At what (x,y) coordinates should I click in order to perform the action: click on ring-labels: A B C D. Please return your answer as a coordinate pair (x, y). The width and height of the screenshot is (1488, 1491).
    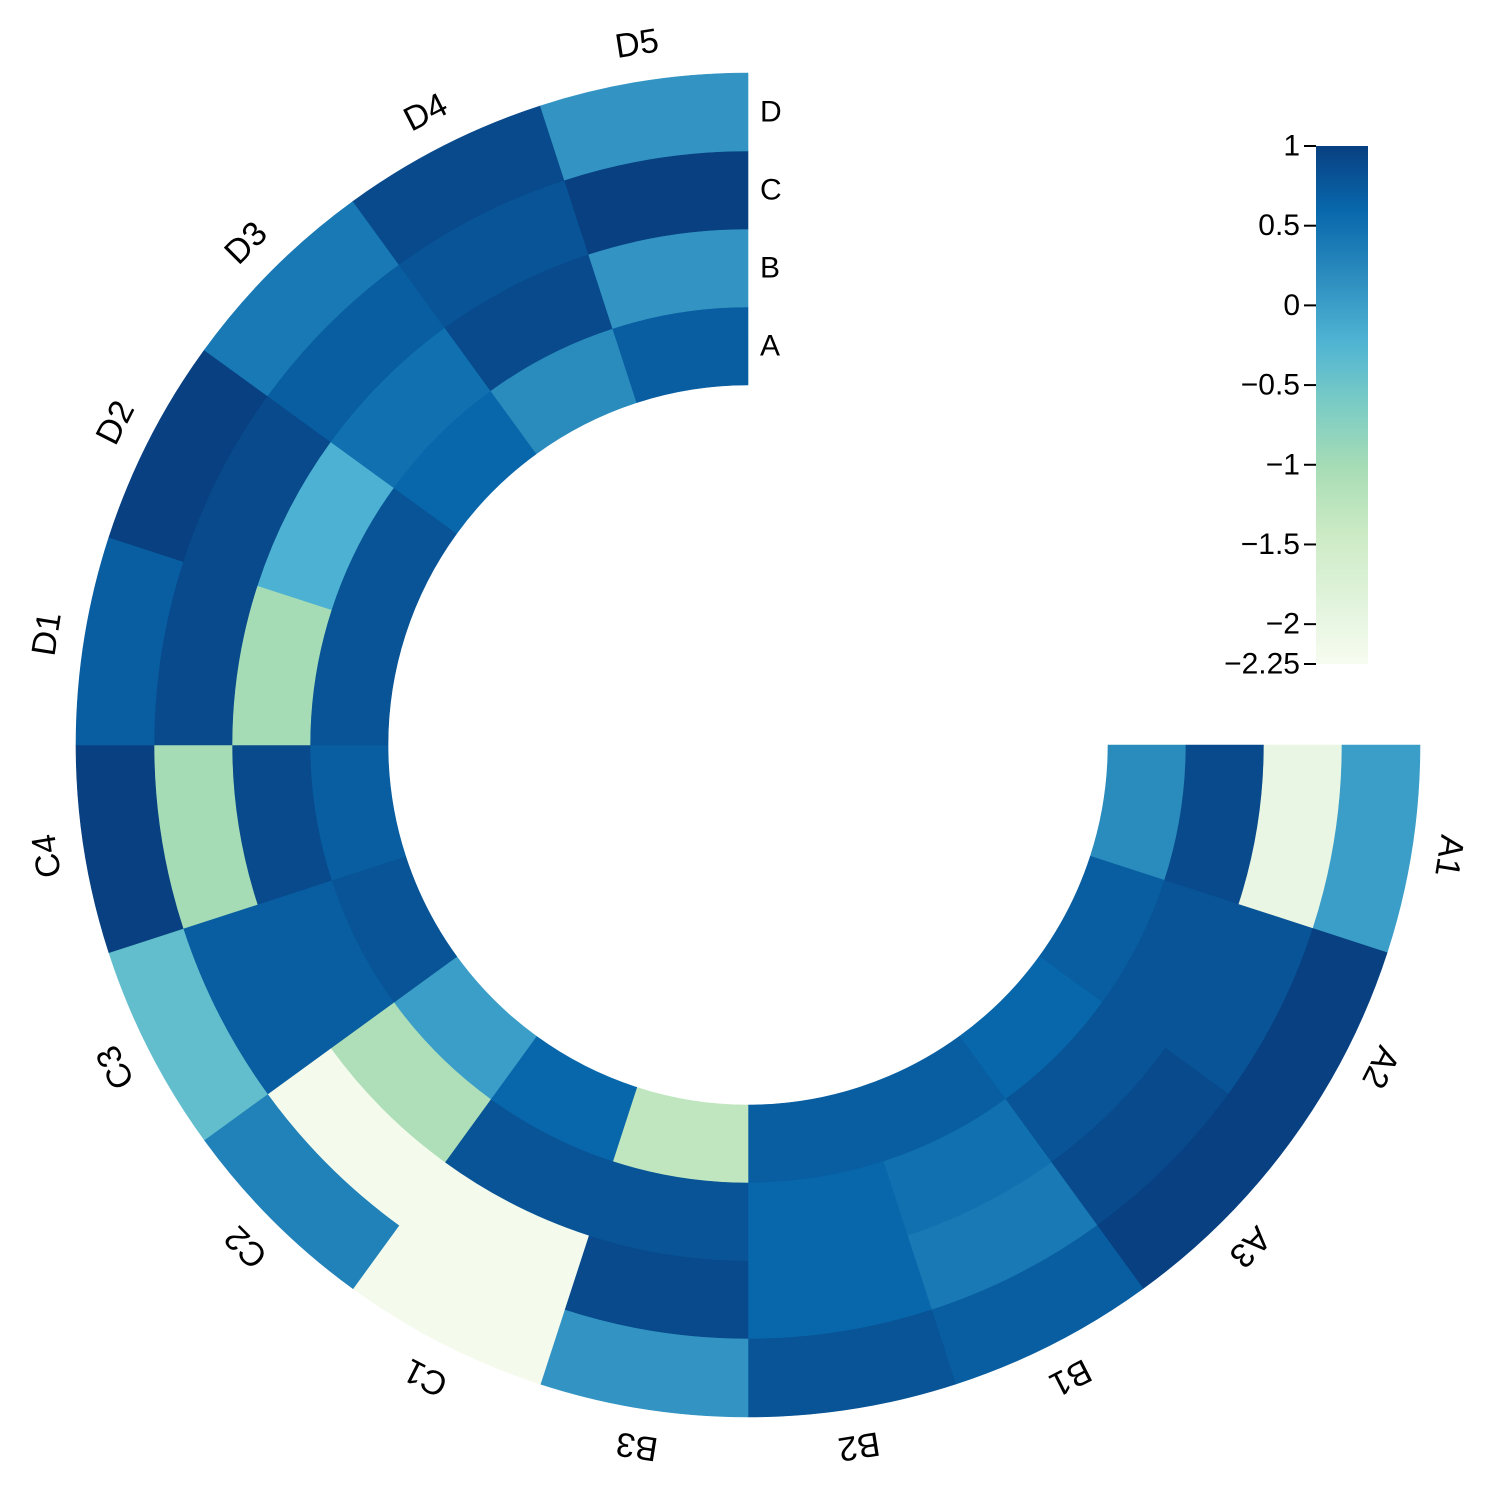
    Looking at the image, I should click on (771, 229).